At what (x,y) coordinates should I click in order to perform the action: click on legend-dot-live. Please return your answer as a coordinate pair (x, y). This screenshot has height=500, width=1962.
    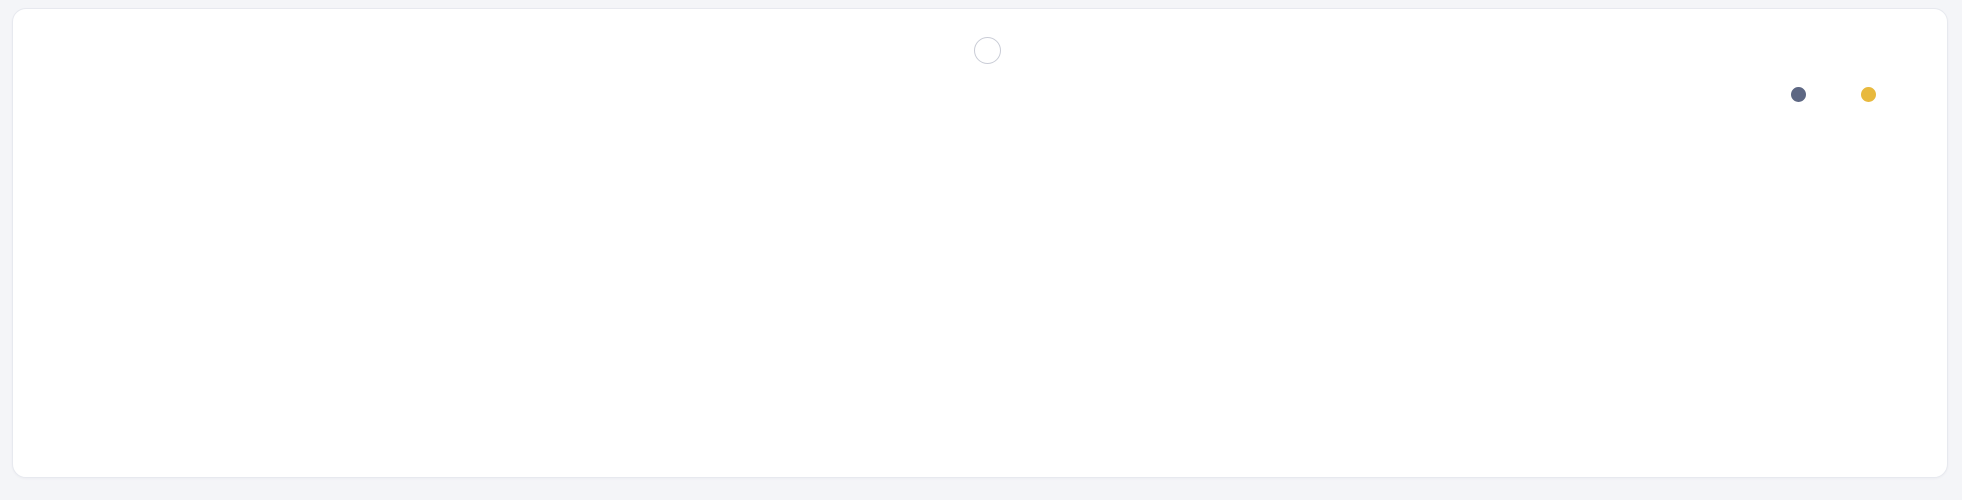
    Looking at the image, I should click on (1798, 94).